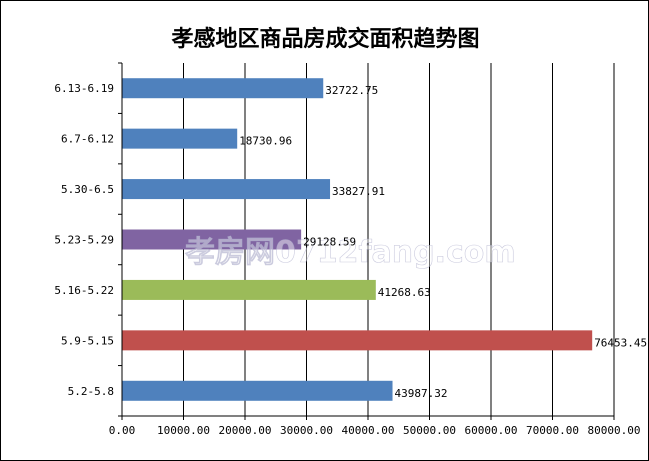 This screenshot has width=649, height=461. Describe the element at coordinates (552, 430) in the screenshot. I see `x-tick-label: 70000.00` at that location.